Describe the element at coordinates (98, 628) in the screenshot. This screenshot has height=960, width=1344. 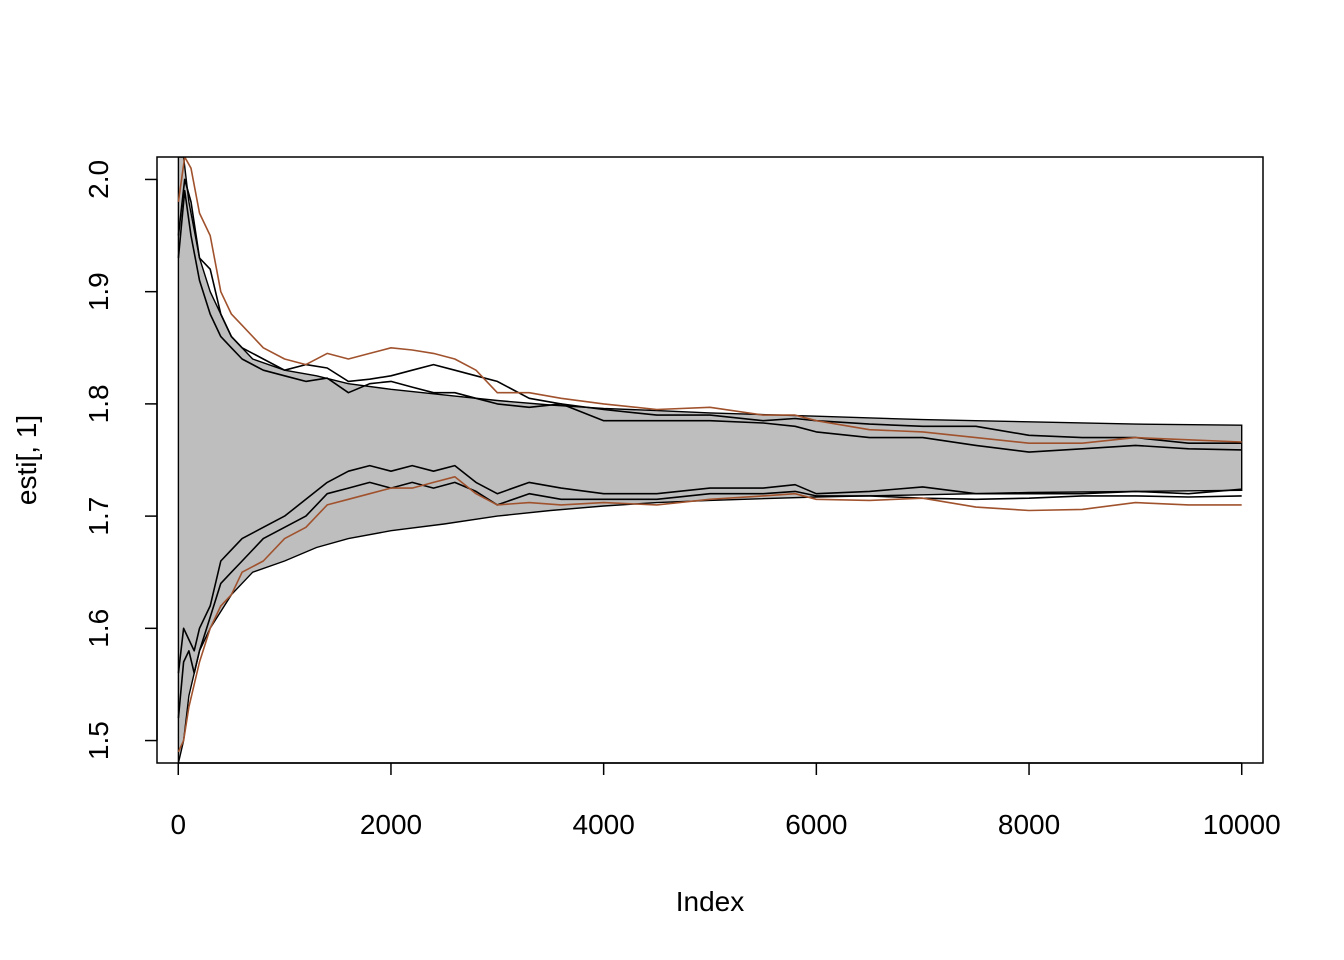
I see `y-tick-label: 1.6` at that location.